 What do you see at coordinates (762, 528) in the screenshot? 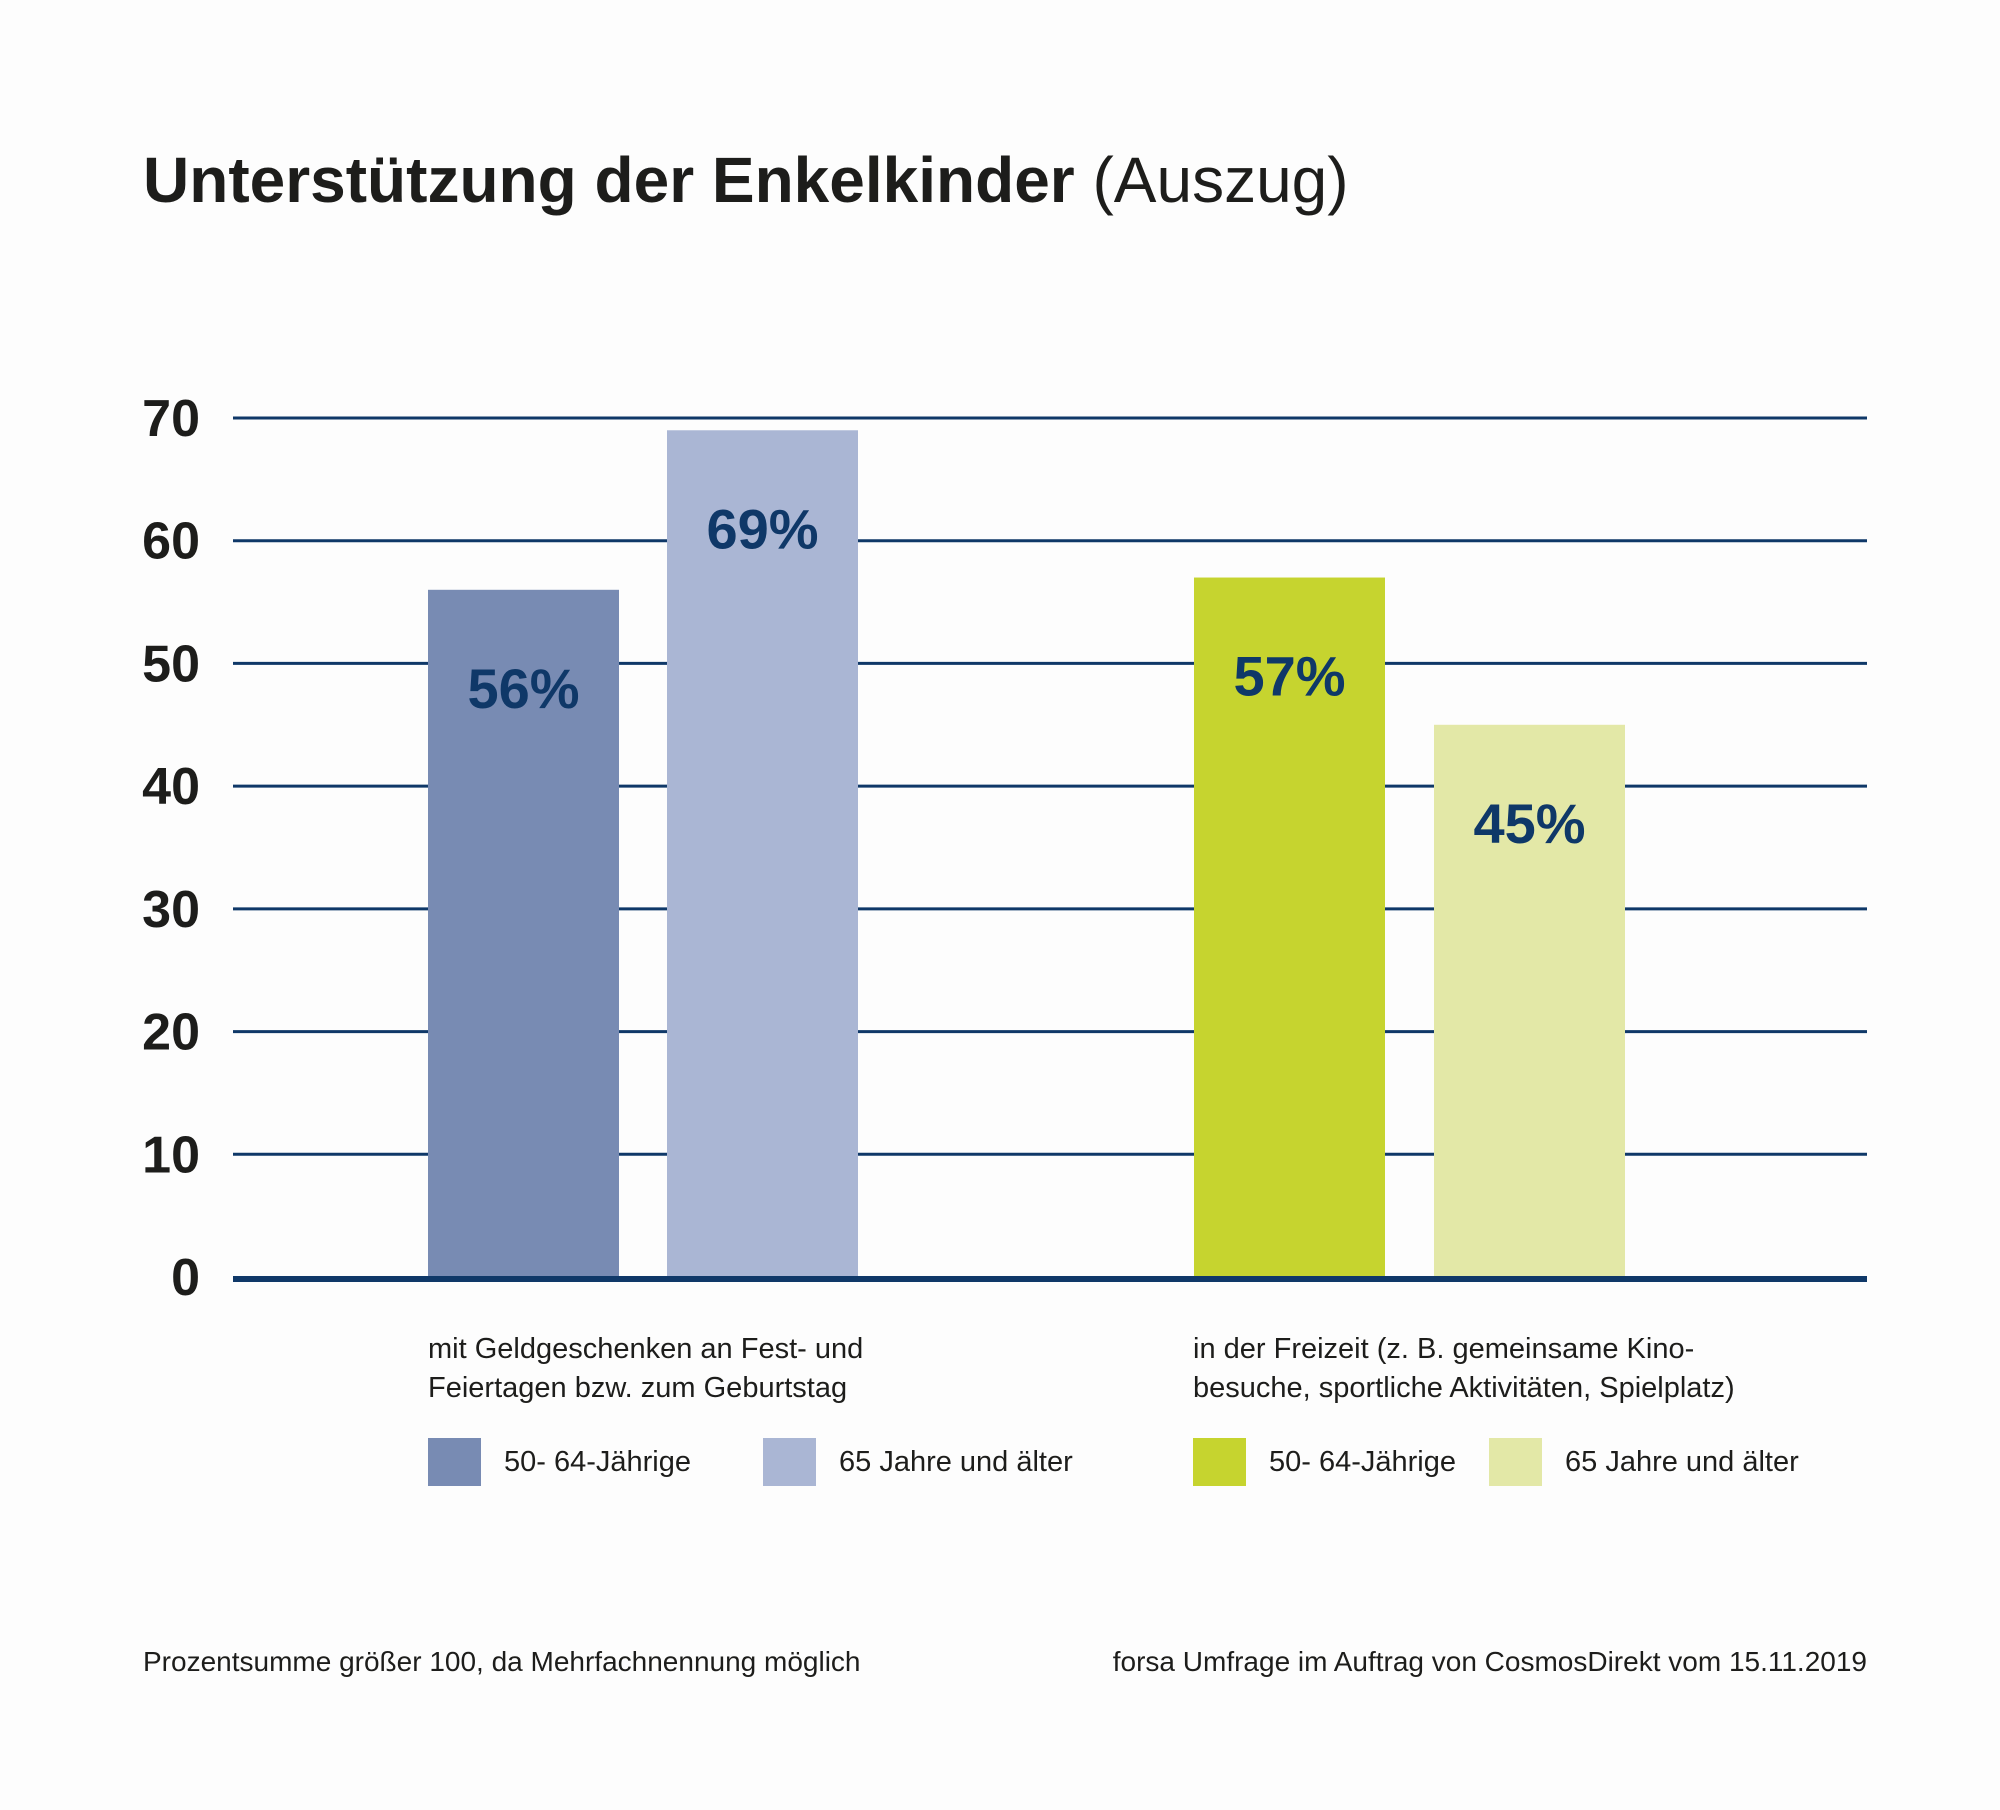
I see `bar-value-label: 69%` at bounding box center [762, 528].